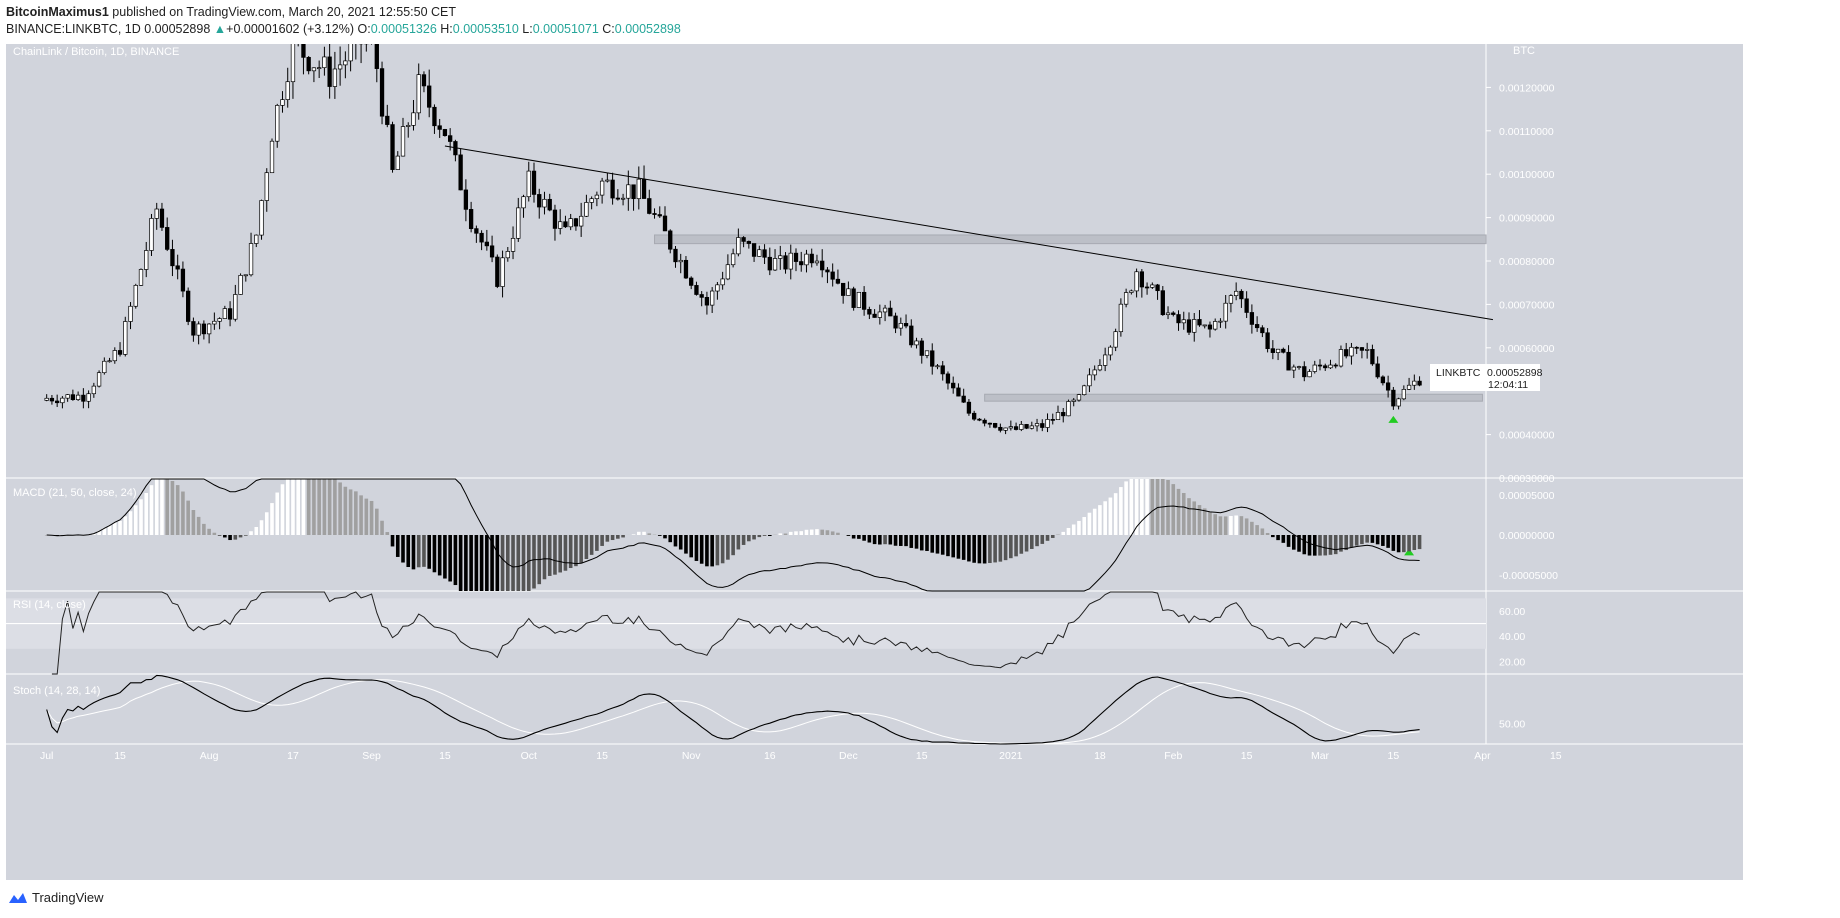 The height and width of the screenshot is (918, 1840). Describe the element at coordinates (56, 897) in the screenshot. I see `footer-brand: TradingView` at that location.